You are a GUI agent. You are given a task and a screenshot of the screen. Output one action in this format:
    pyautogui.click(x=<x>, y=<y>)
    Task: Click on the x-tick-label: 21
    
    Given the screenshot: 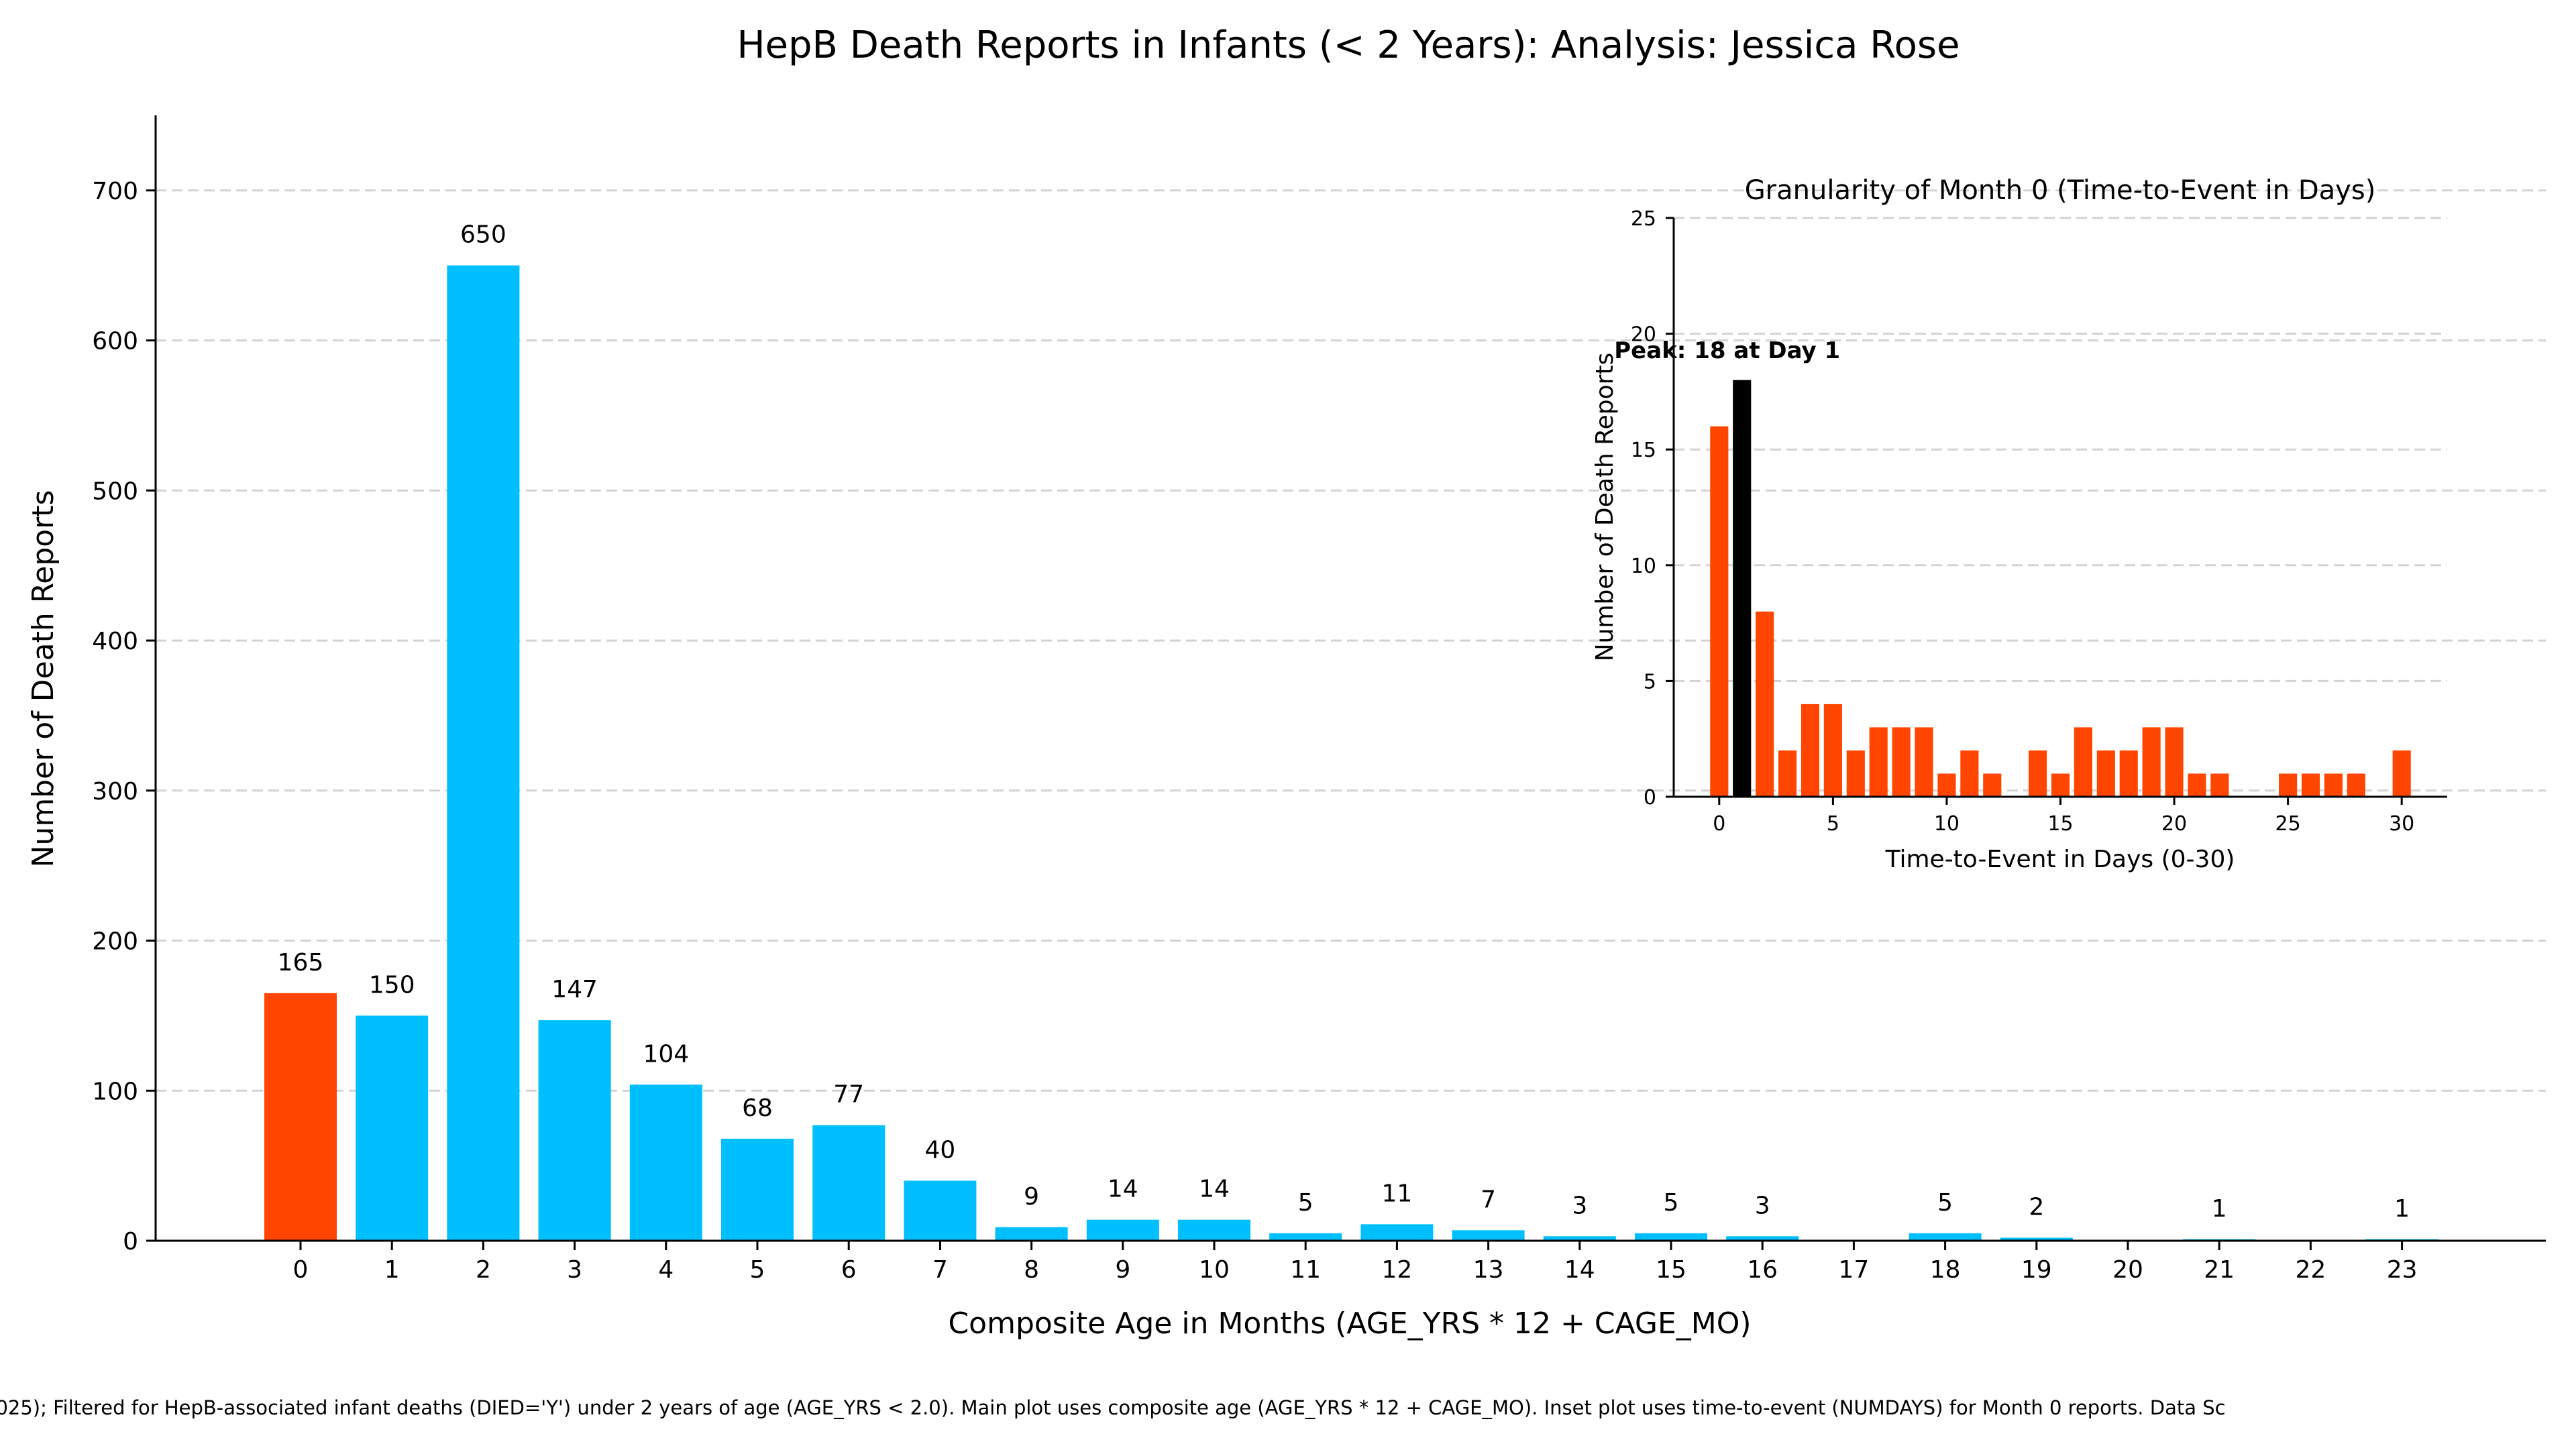 What is the action you would take?
    pyautogui.click(x=2219, y=1270)
    